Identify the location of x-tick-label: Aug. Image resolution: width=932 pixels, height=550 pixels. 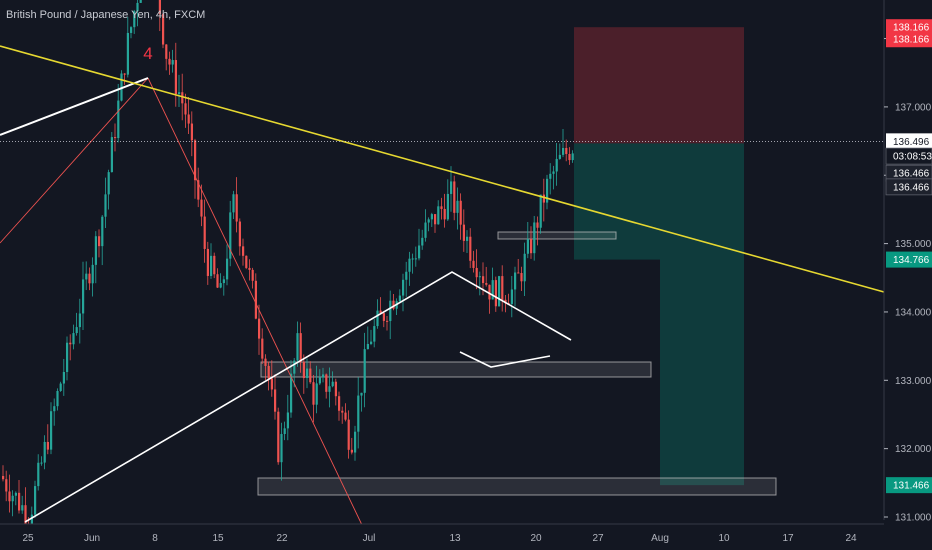
(660, 538).